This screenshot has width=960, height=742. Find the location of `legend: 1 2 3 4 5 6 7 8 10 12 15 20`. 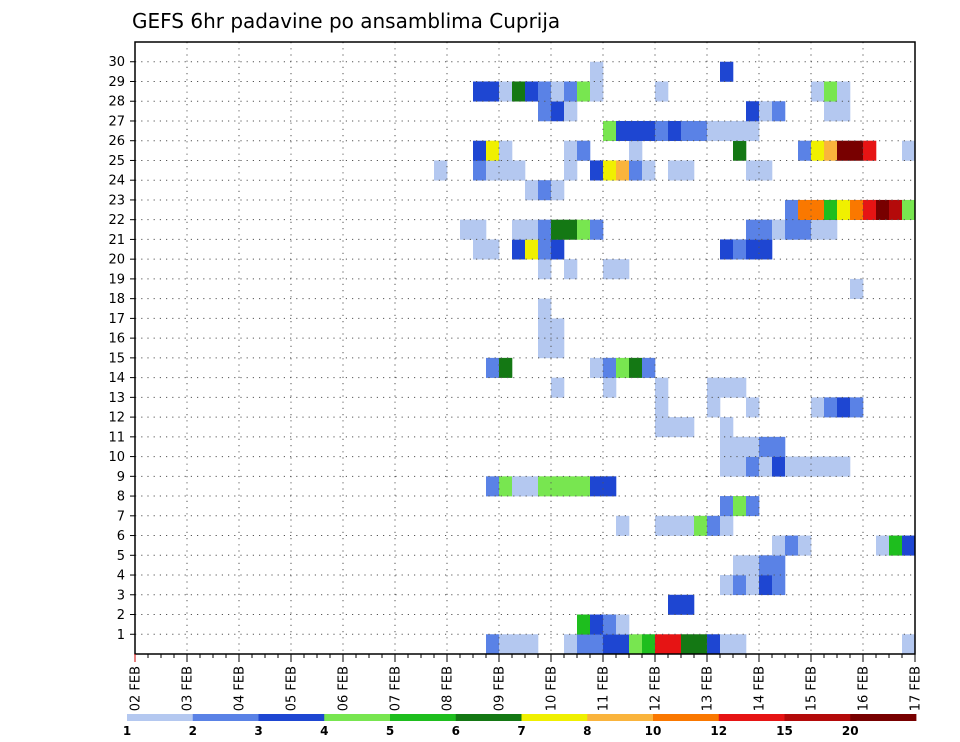

legend: 1 2 3 4 5 6 7 8 10 12 15 20 is located at coordinates (520, 726).